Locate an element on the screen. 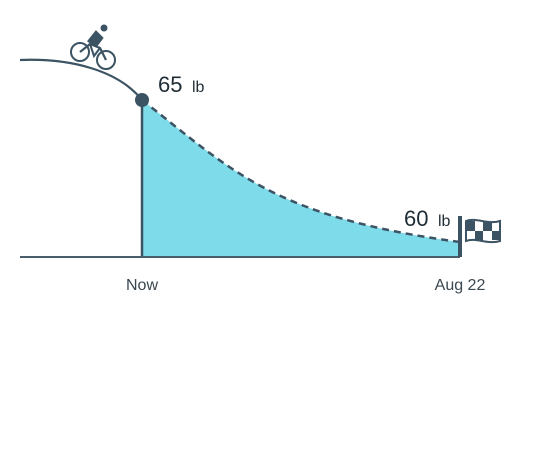  current-weight-unit: lb is located at coordinates (198, 87).